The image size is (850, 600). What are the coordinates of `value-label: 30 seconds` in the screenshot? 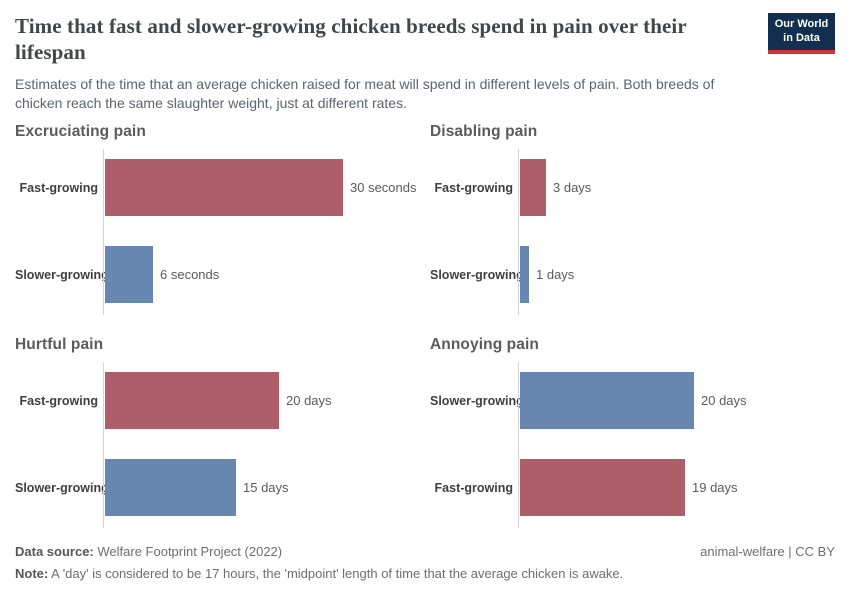 It's located at (383, 187).